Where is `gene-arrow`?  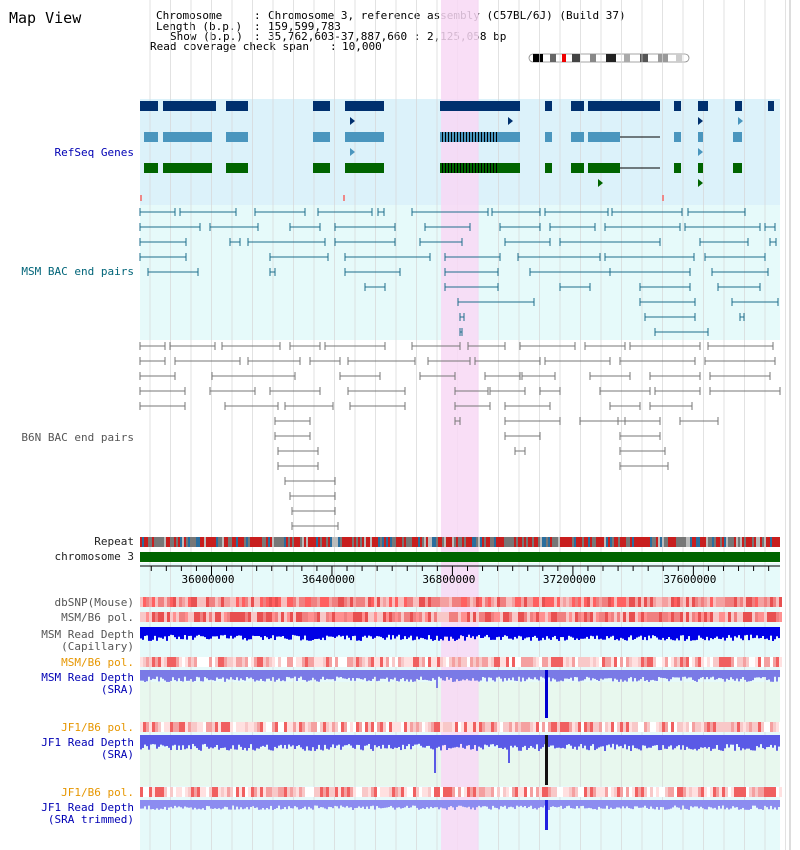
gene-arrow is located at coordinates (352, 121).